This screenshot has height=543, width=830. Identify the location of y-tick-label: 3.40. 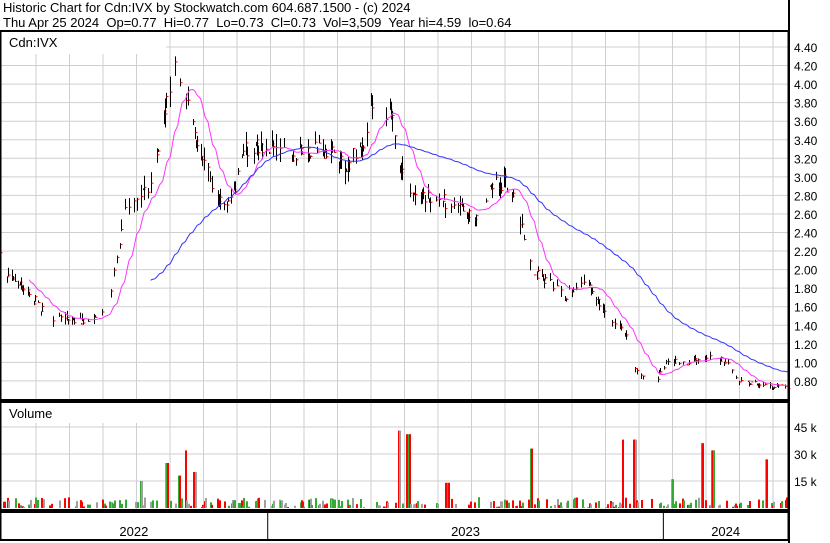
(806, 141).